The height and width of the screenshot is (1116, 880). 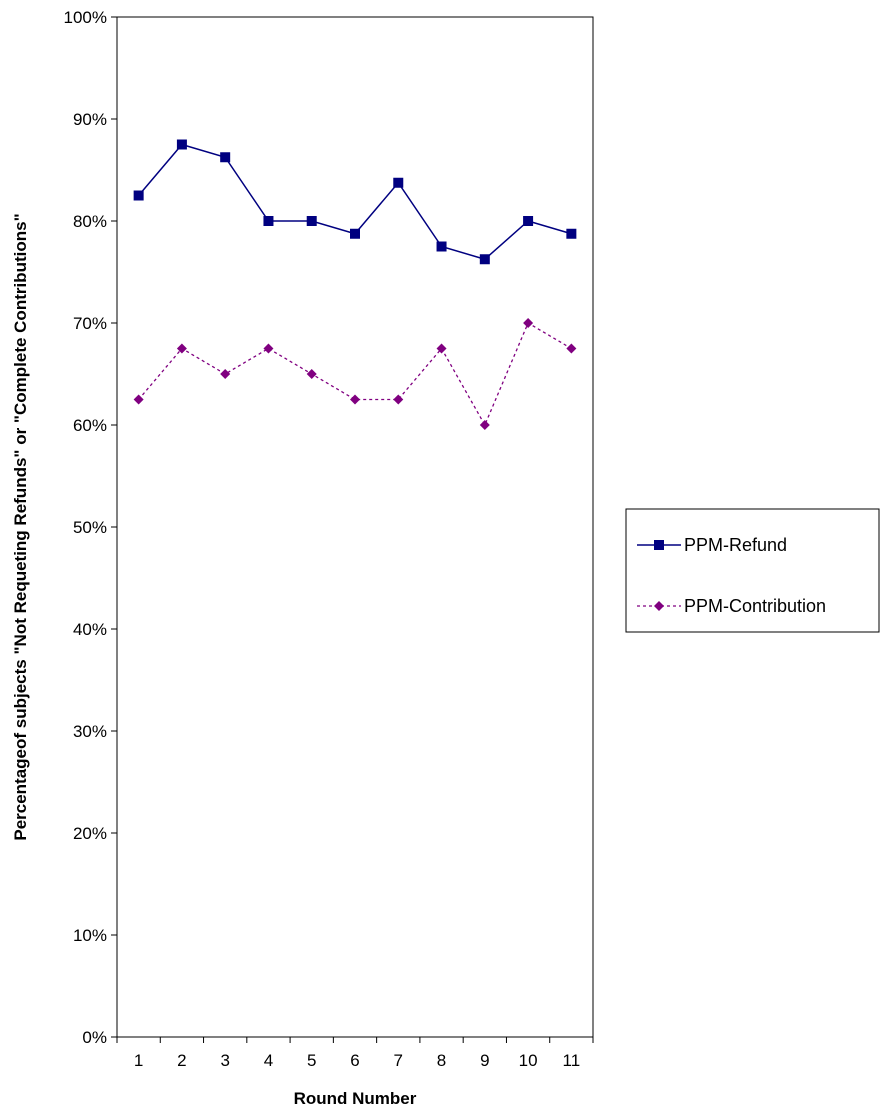 What do you see at coordinates (90, 833) in the screenshot?
I see `y-tick-label: 20%` at bounding box center [90, 833].